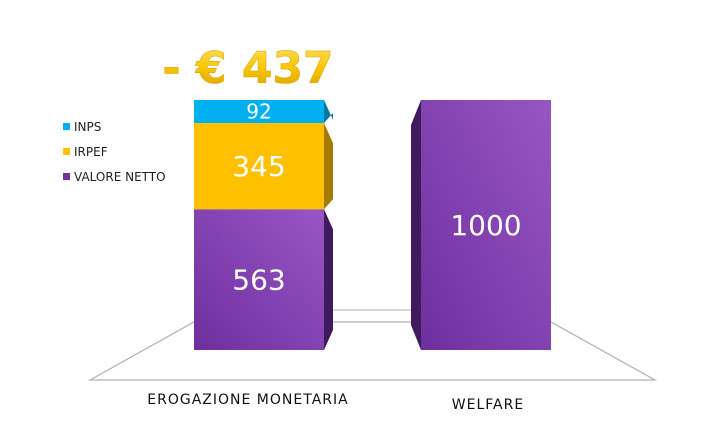  I want to click on data-label-irpef-0: 345, so click(258, 166).